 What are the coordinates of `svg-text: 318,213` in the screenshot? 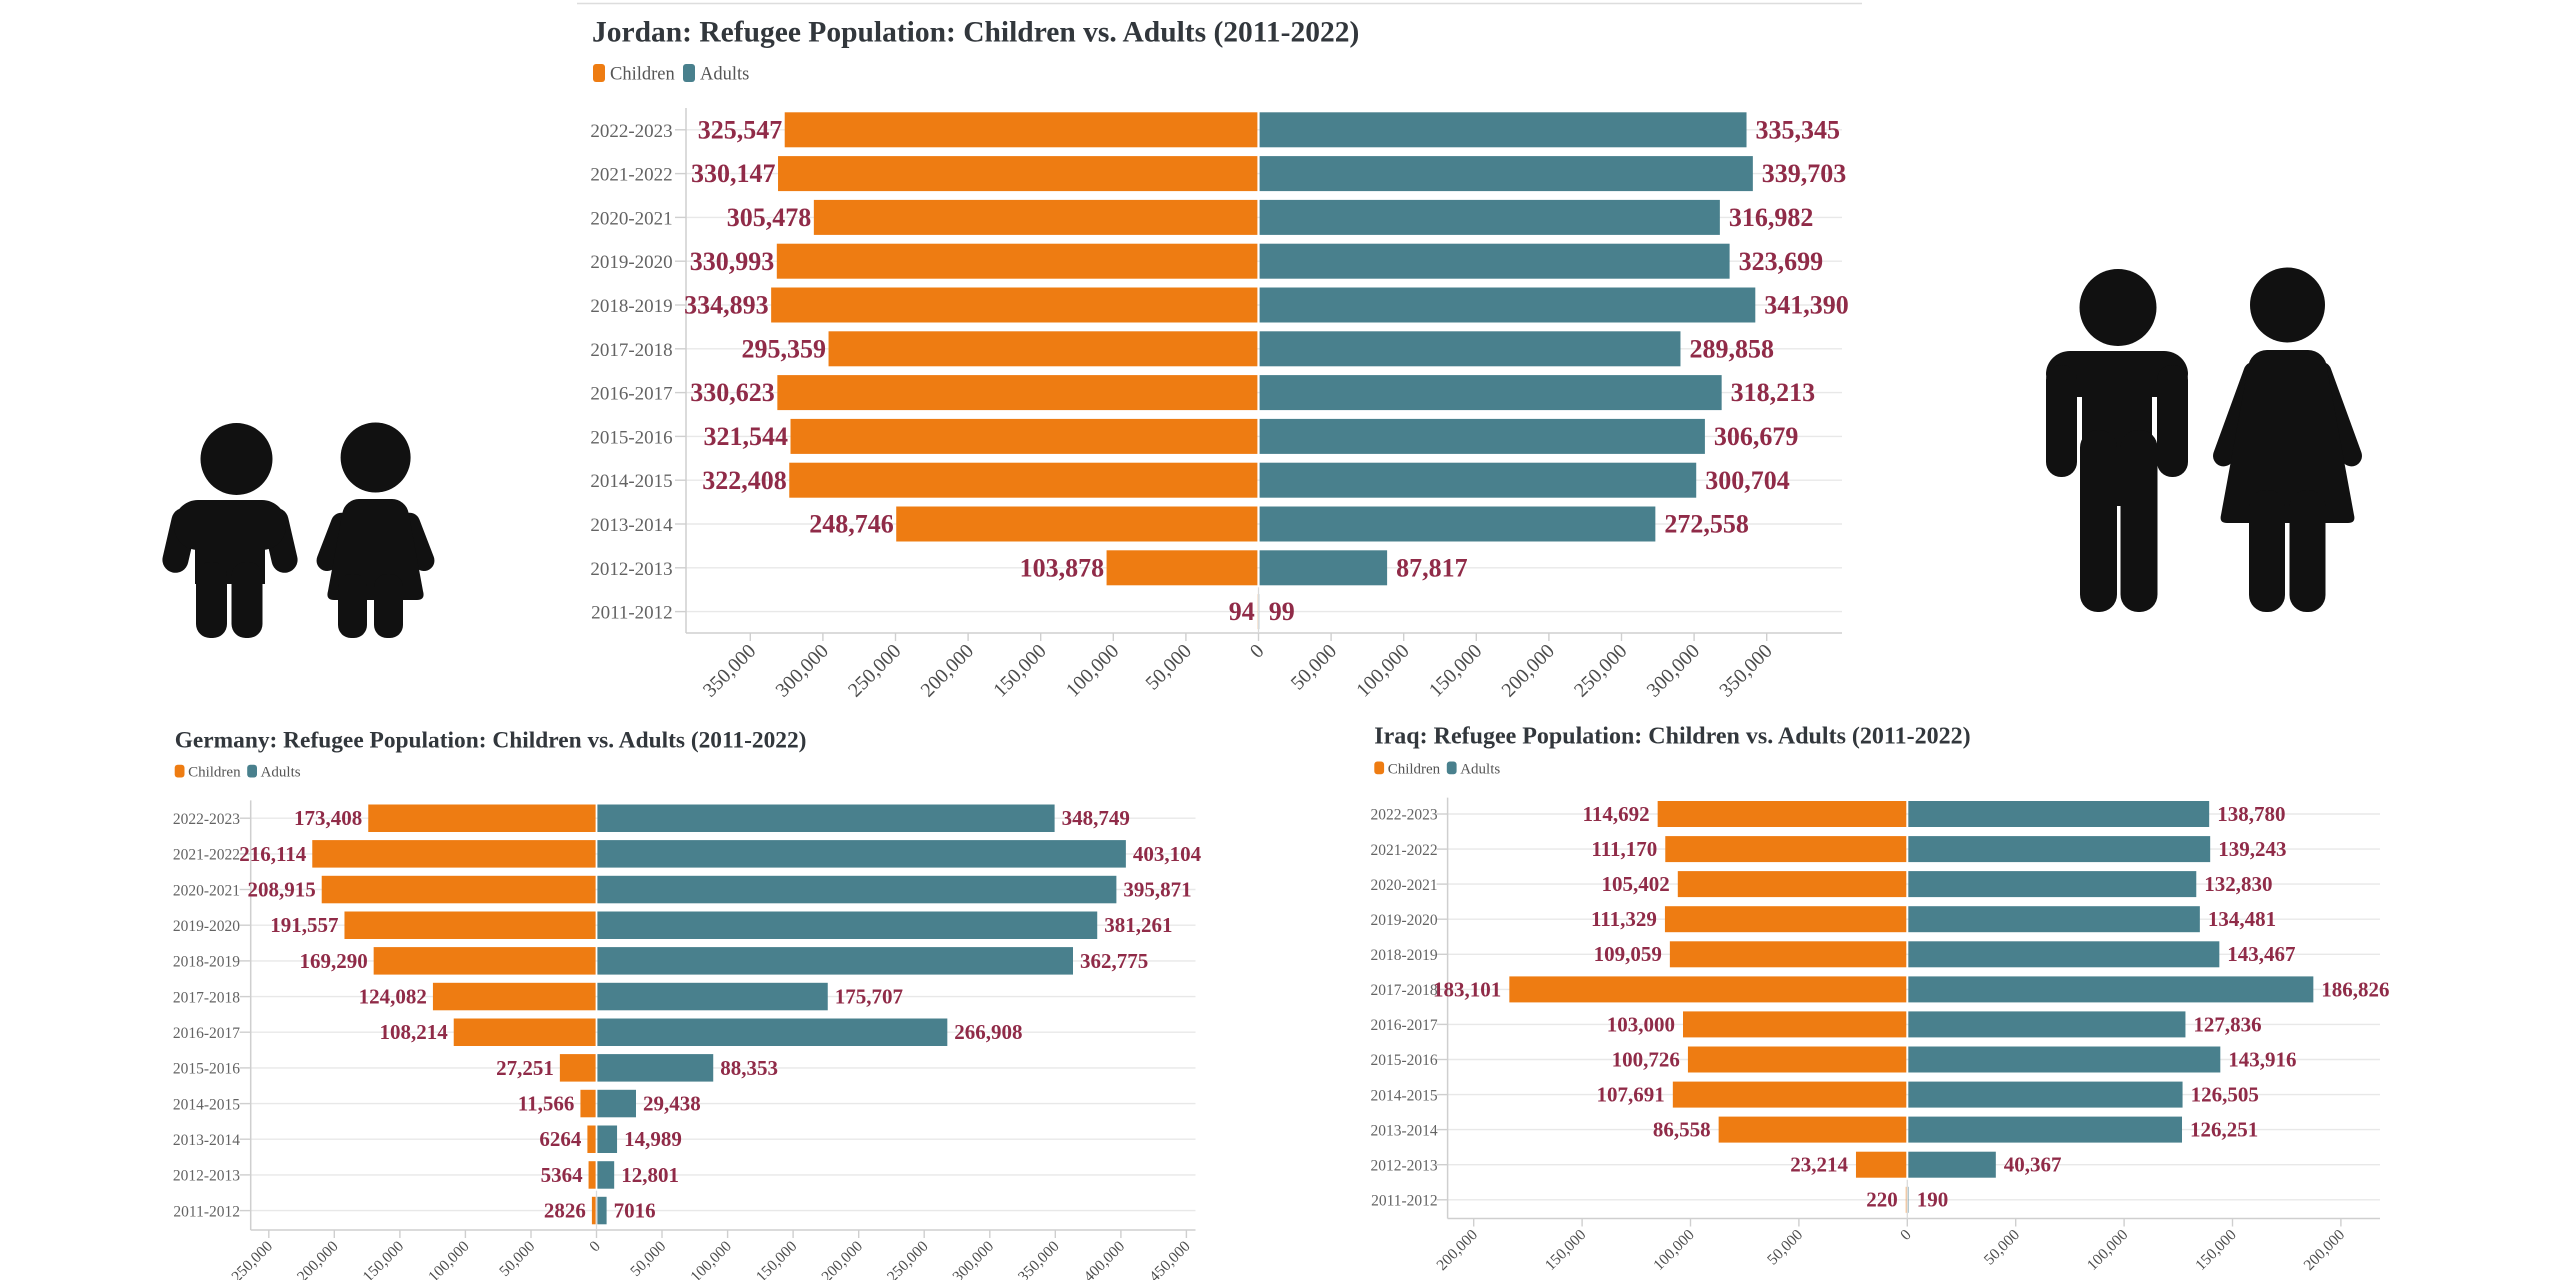 It's located at (1773, 392).